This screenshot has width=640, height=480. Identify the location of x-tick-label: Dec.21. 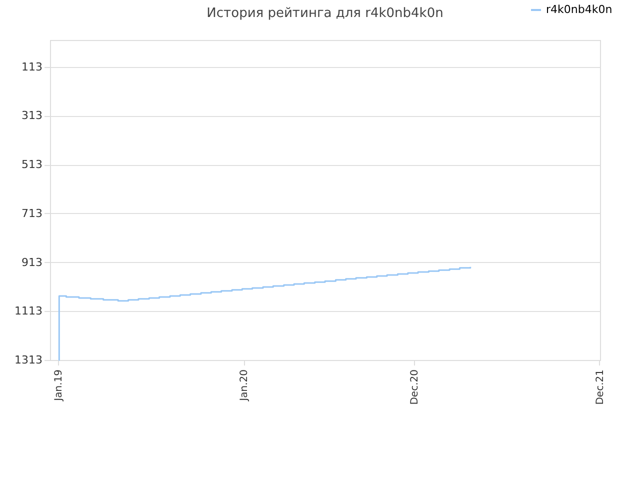
(600, 387).